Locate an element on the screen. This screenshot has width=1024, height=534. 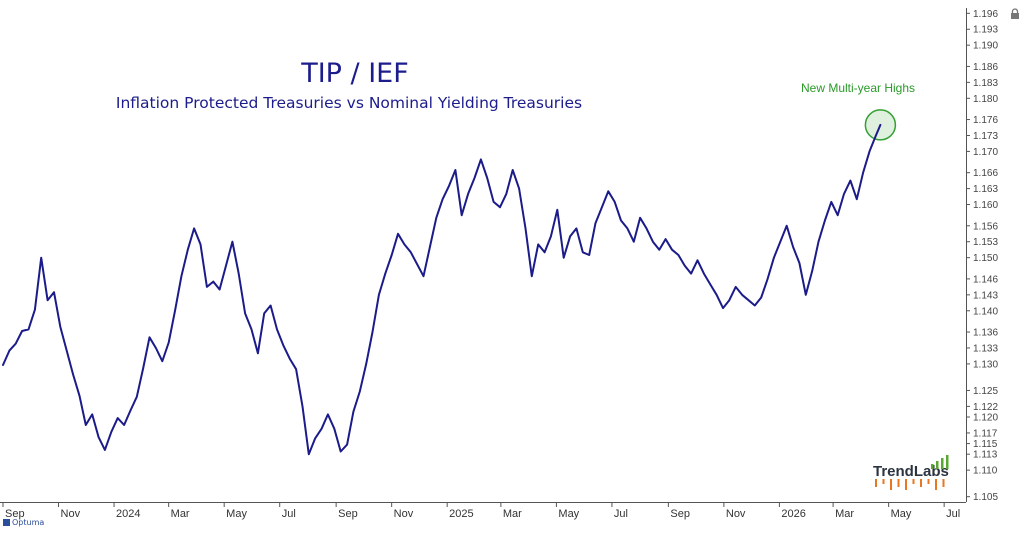
y-tick-label: 1.113 is located at coordinates (985, 455).